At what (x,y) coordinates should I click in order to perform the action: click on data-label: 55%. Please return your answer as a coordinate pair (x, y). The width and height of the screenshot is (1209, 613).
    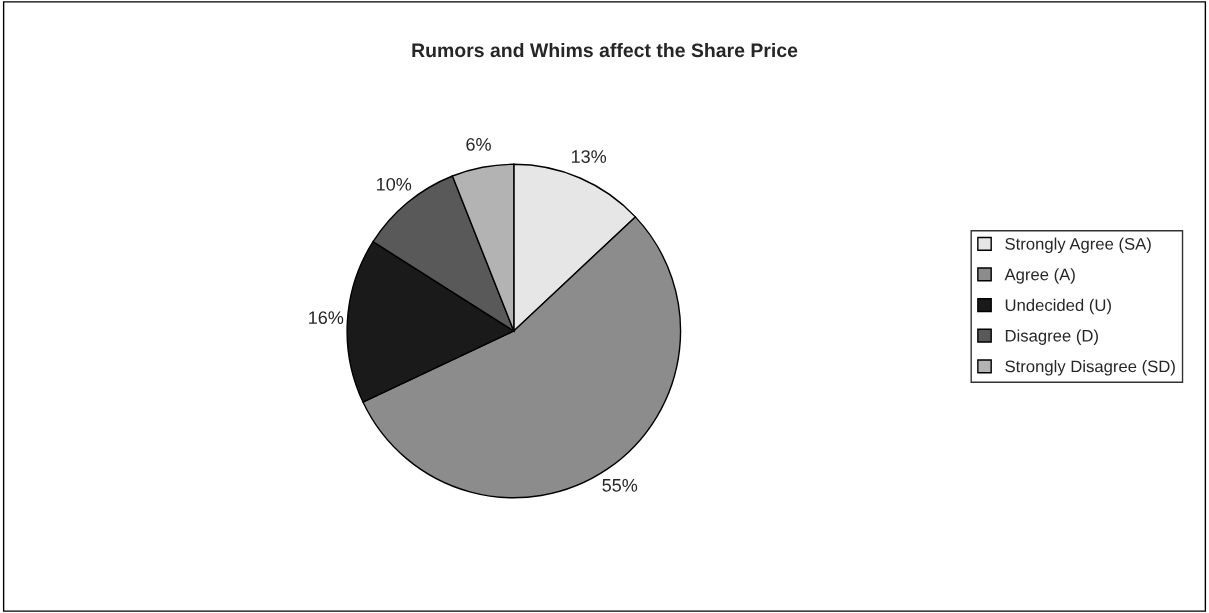
    Looking at the image, I should click on (620, 485).